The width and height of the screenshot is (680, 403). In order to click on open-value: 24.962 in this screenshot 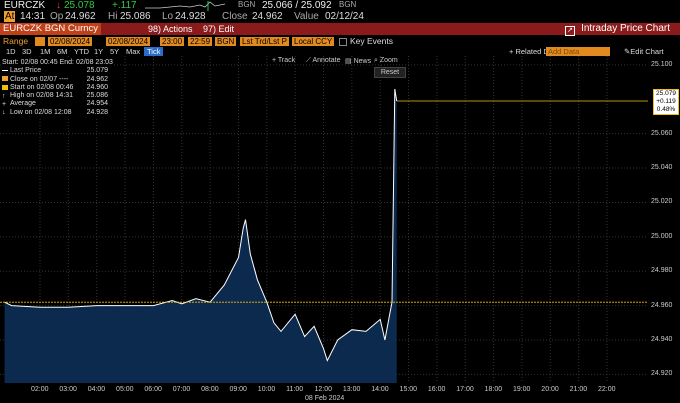, I will do `click(80, 16)`.